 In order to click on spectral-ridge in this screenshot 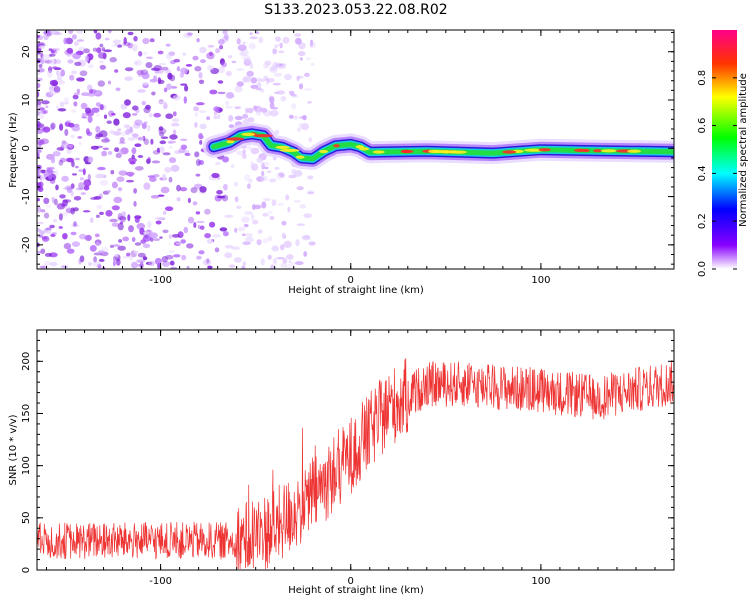, I will do `click(438, 146)`.